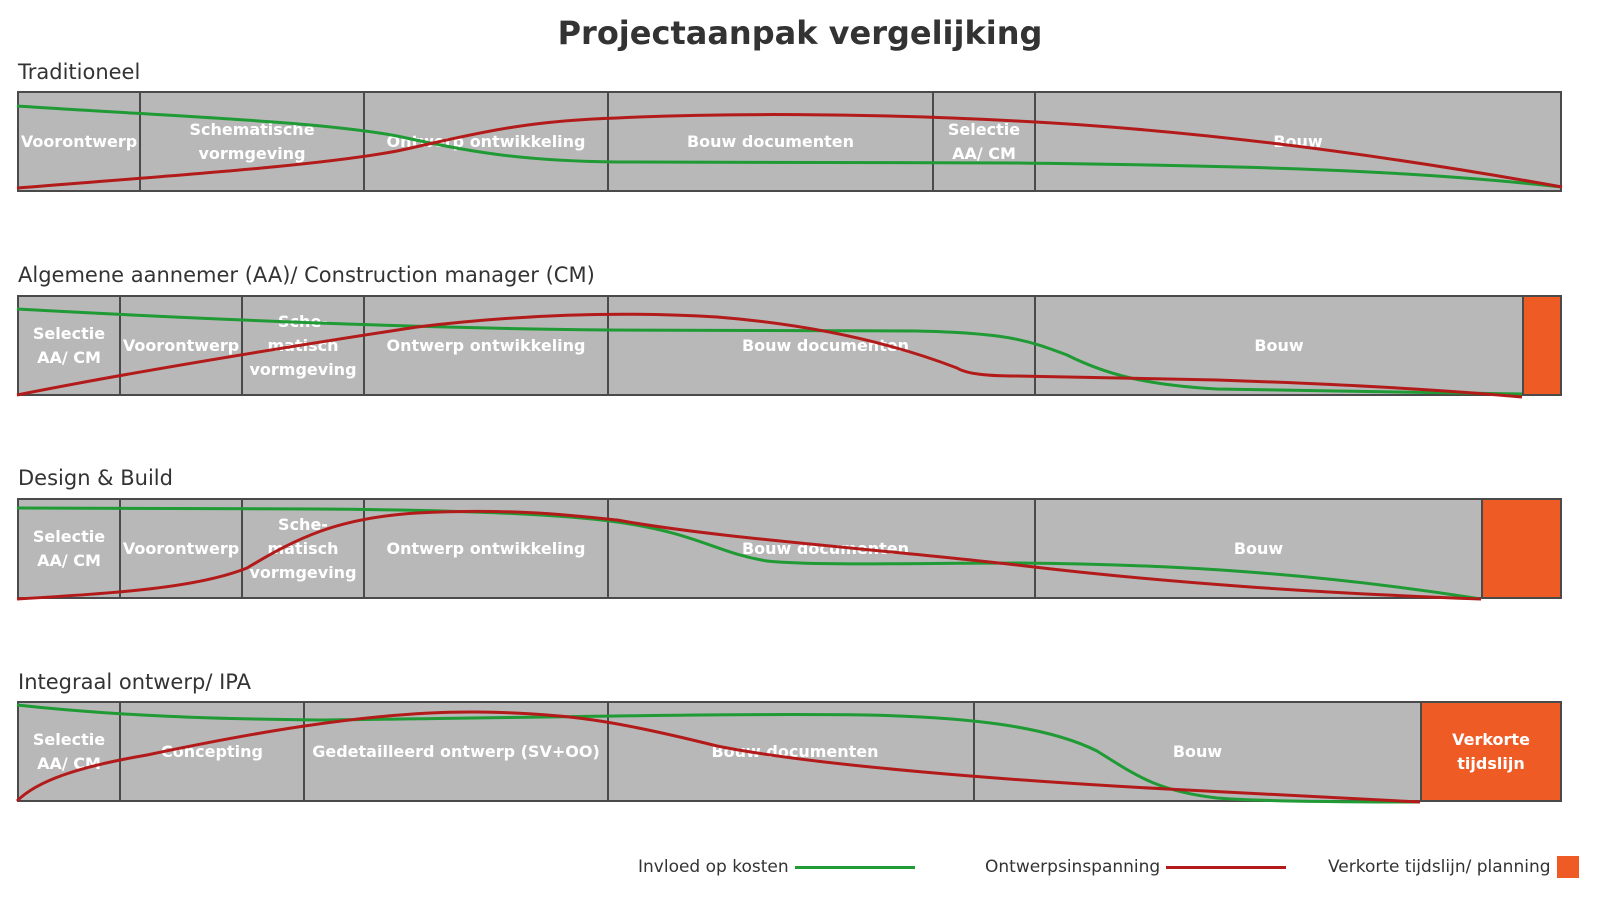 The width and height of the screenshot is (1600, 900). Describe the element at coordinates (1567, 867) in the screenshot. I see `legend-short-swatch` at that location.